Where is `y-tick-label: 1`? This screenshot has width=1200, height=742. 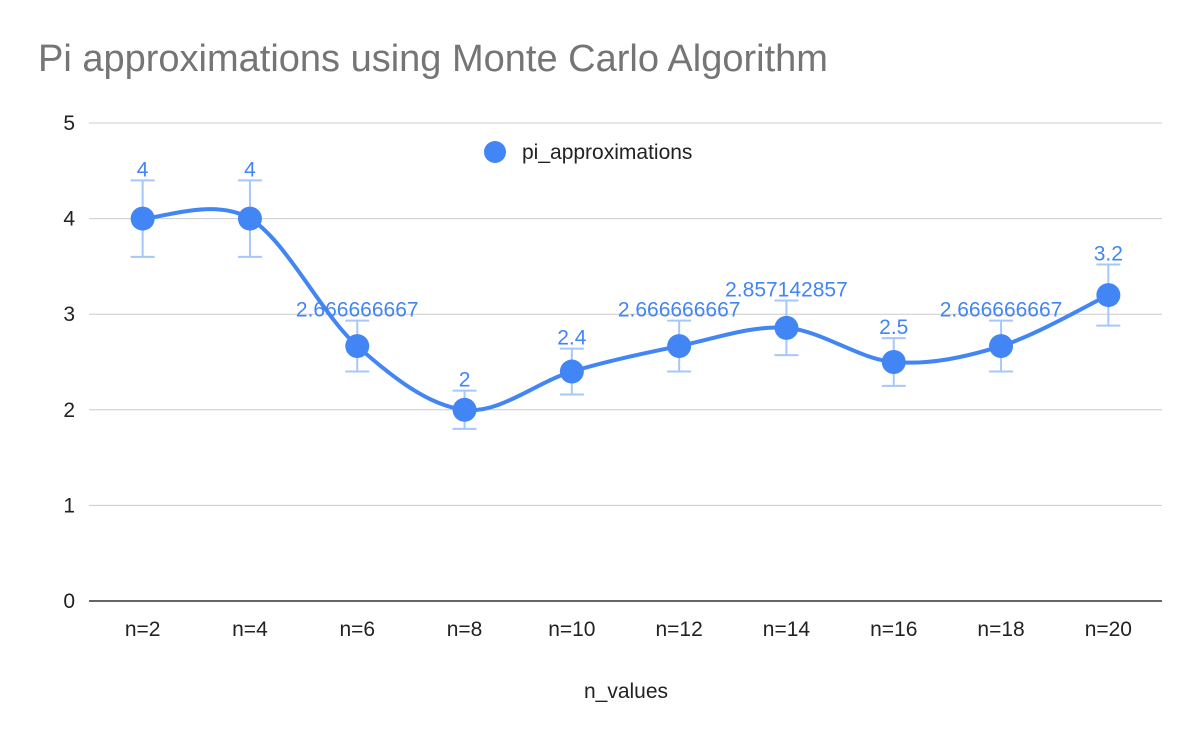
y-tick-label: 1 is located at coordinates (69, 505).